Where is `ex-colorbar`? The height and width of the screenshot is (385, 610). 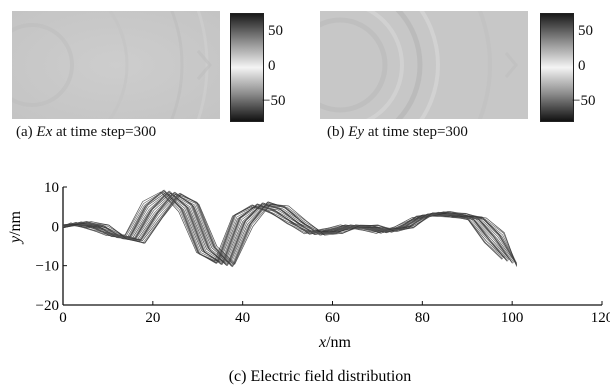 ex-colorbar is located at coordinates (247, 67).